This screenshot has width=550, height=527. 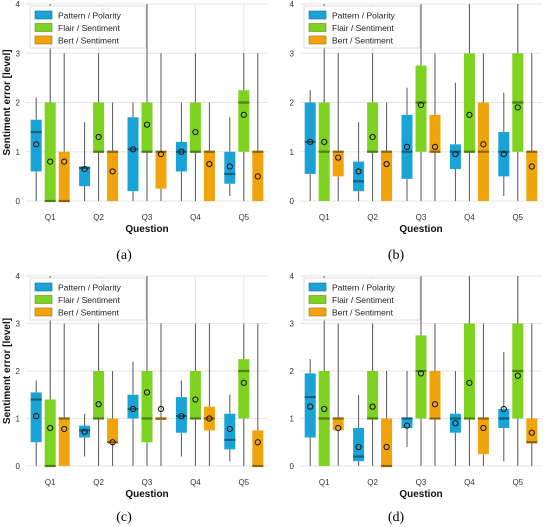 I want to click on box-flair-sentiment-q3, so click(x=421, y=371).